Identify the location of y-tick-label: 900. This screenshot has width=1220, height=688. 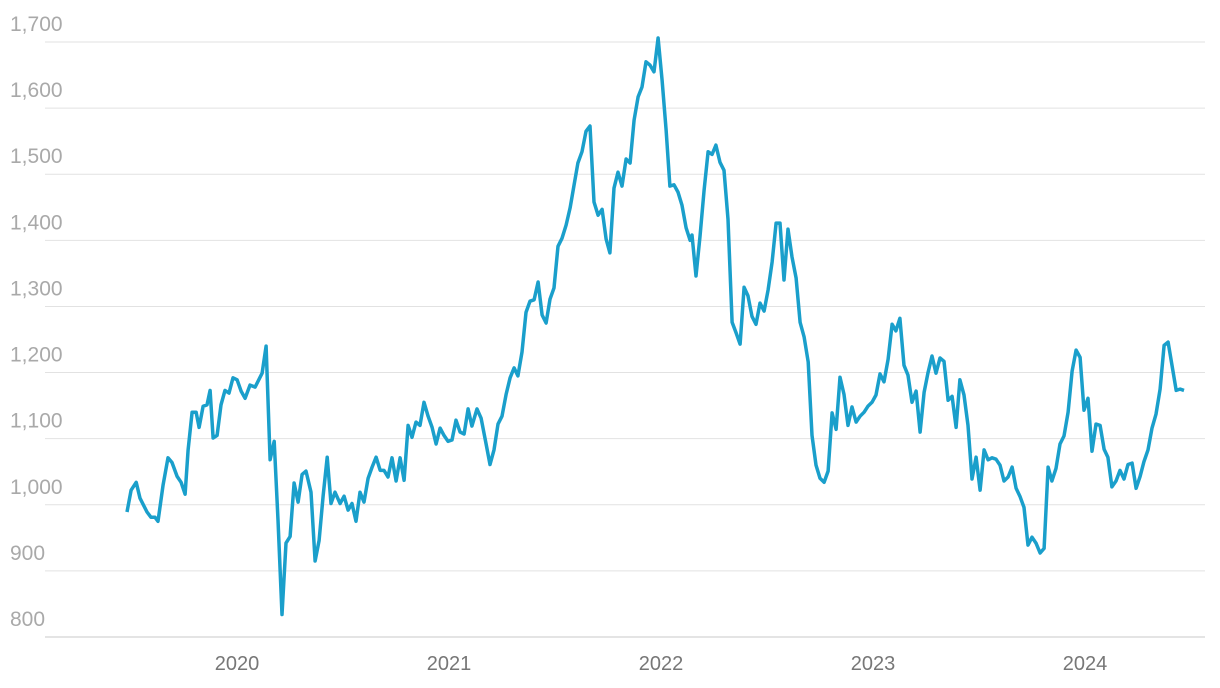
(27, 553).